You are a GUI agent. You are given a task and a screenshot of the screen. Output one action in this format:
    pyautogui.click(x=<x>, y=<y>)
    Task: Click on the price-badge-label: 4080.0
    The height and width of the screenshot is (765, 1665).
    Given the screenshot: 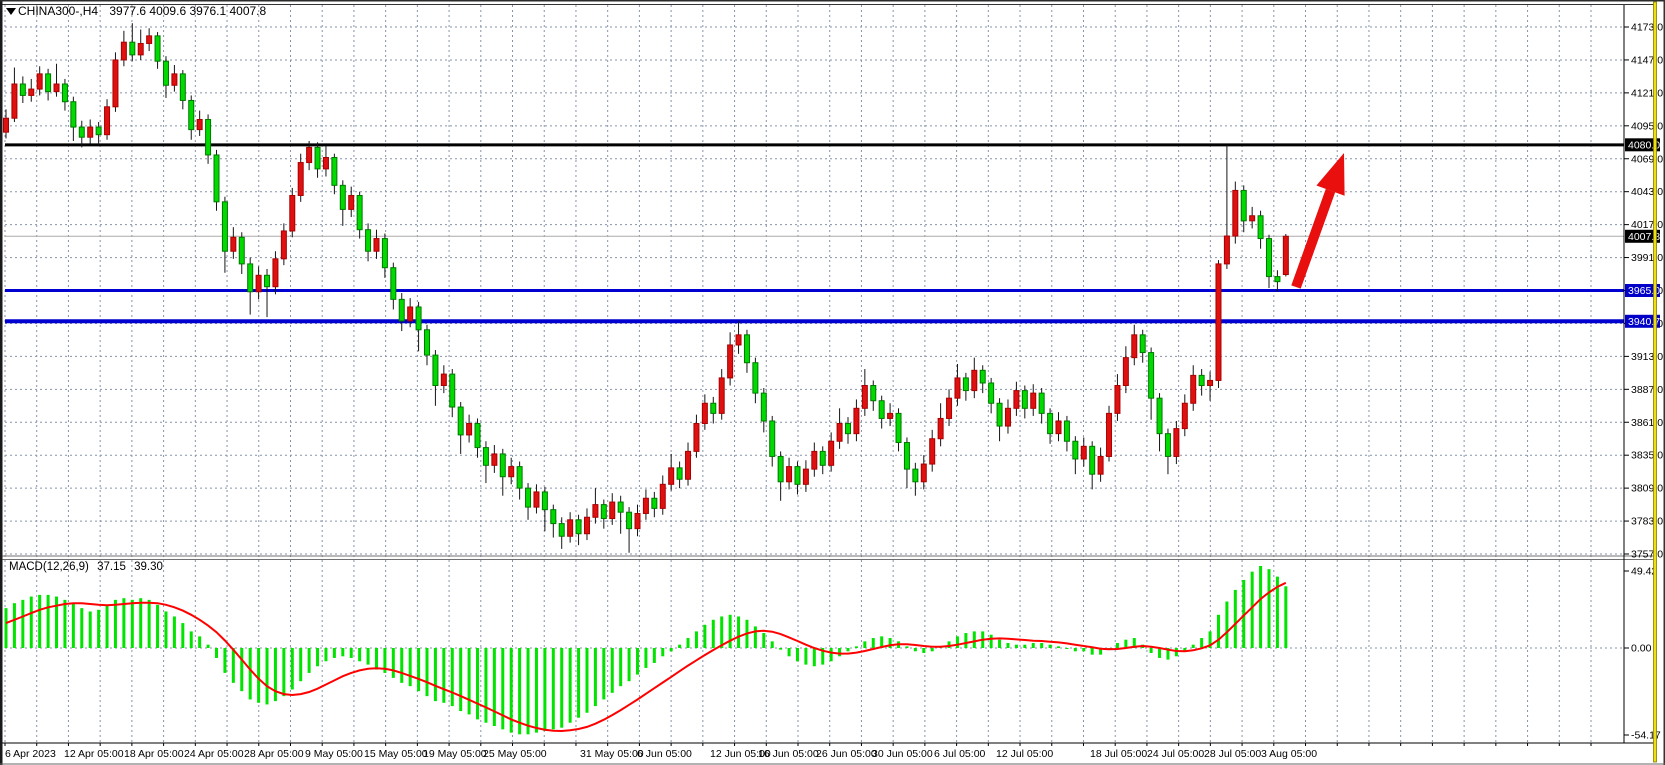 What is the action you would take?
    pyautogui.click(x=1644, y=145)
    